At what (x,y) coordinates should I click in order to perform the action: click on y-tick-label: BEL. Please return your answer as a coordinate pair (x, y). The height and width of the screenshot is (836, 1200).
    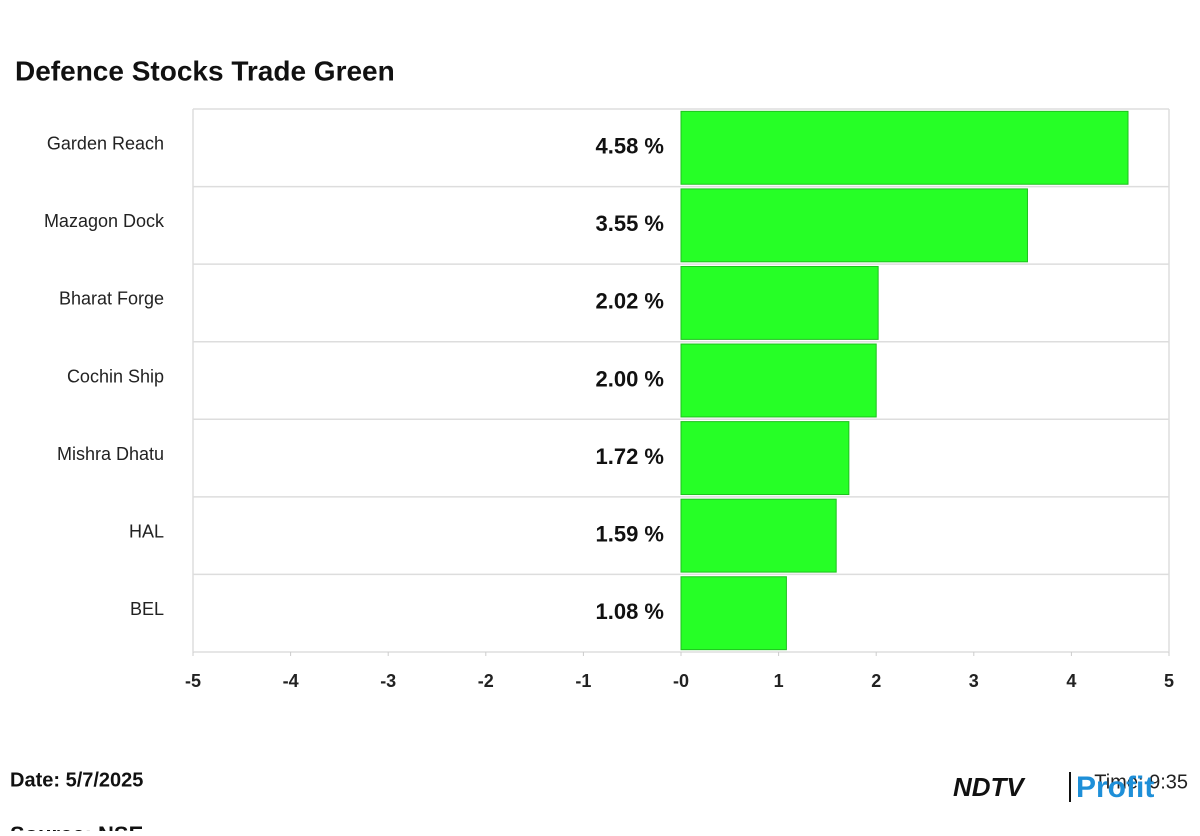
    Looking at the image, I should click on (147, 609).